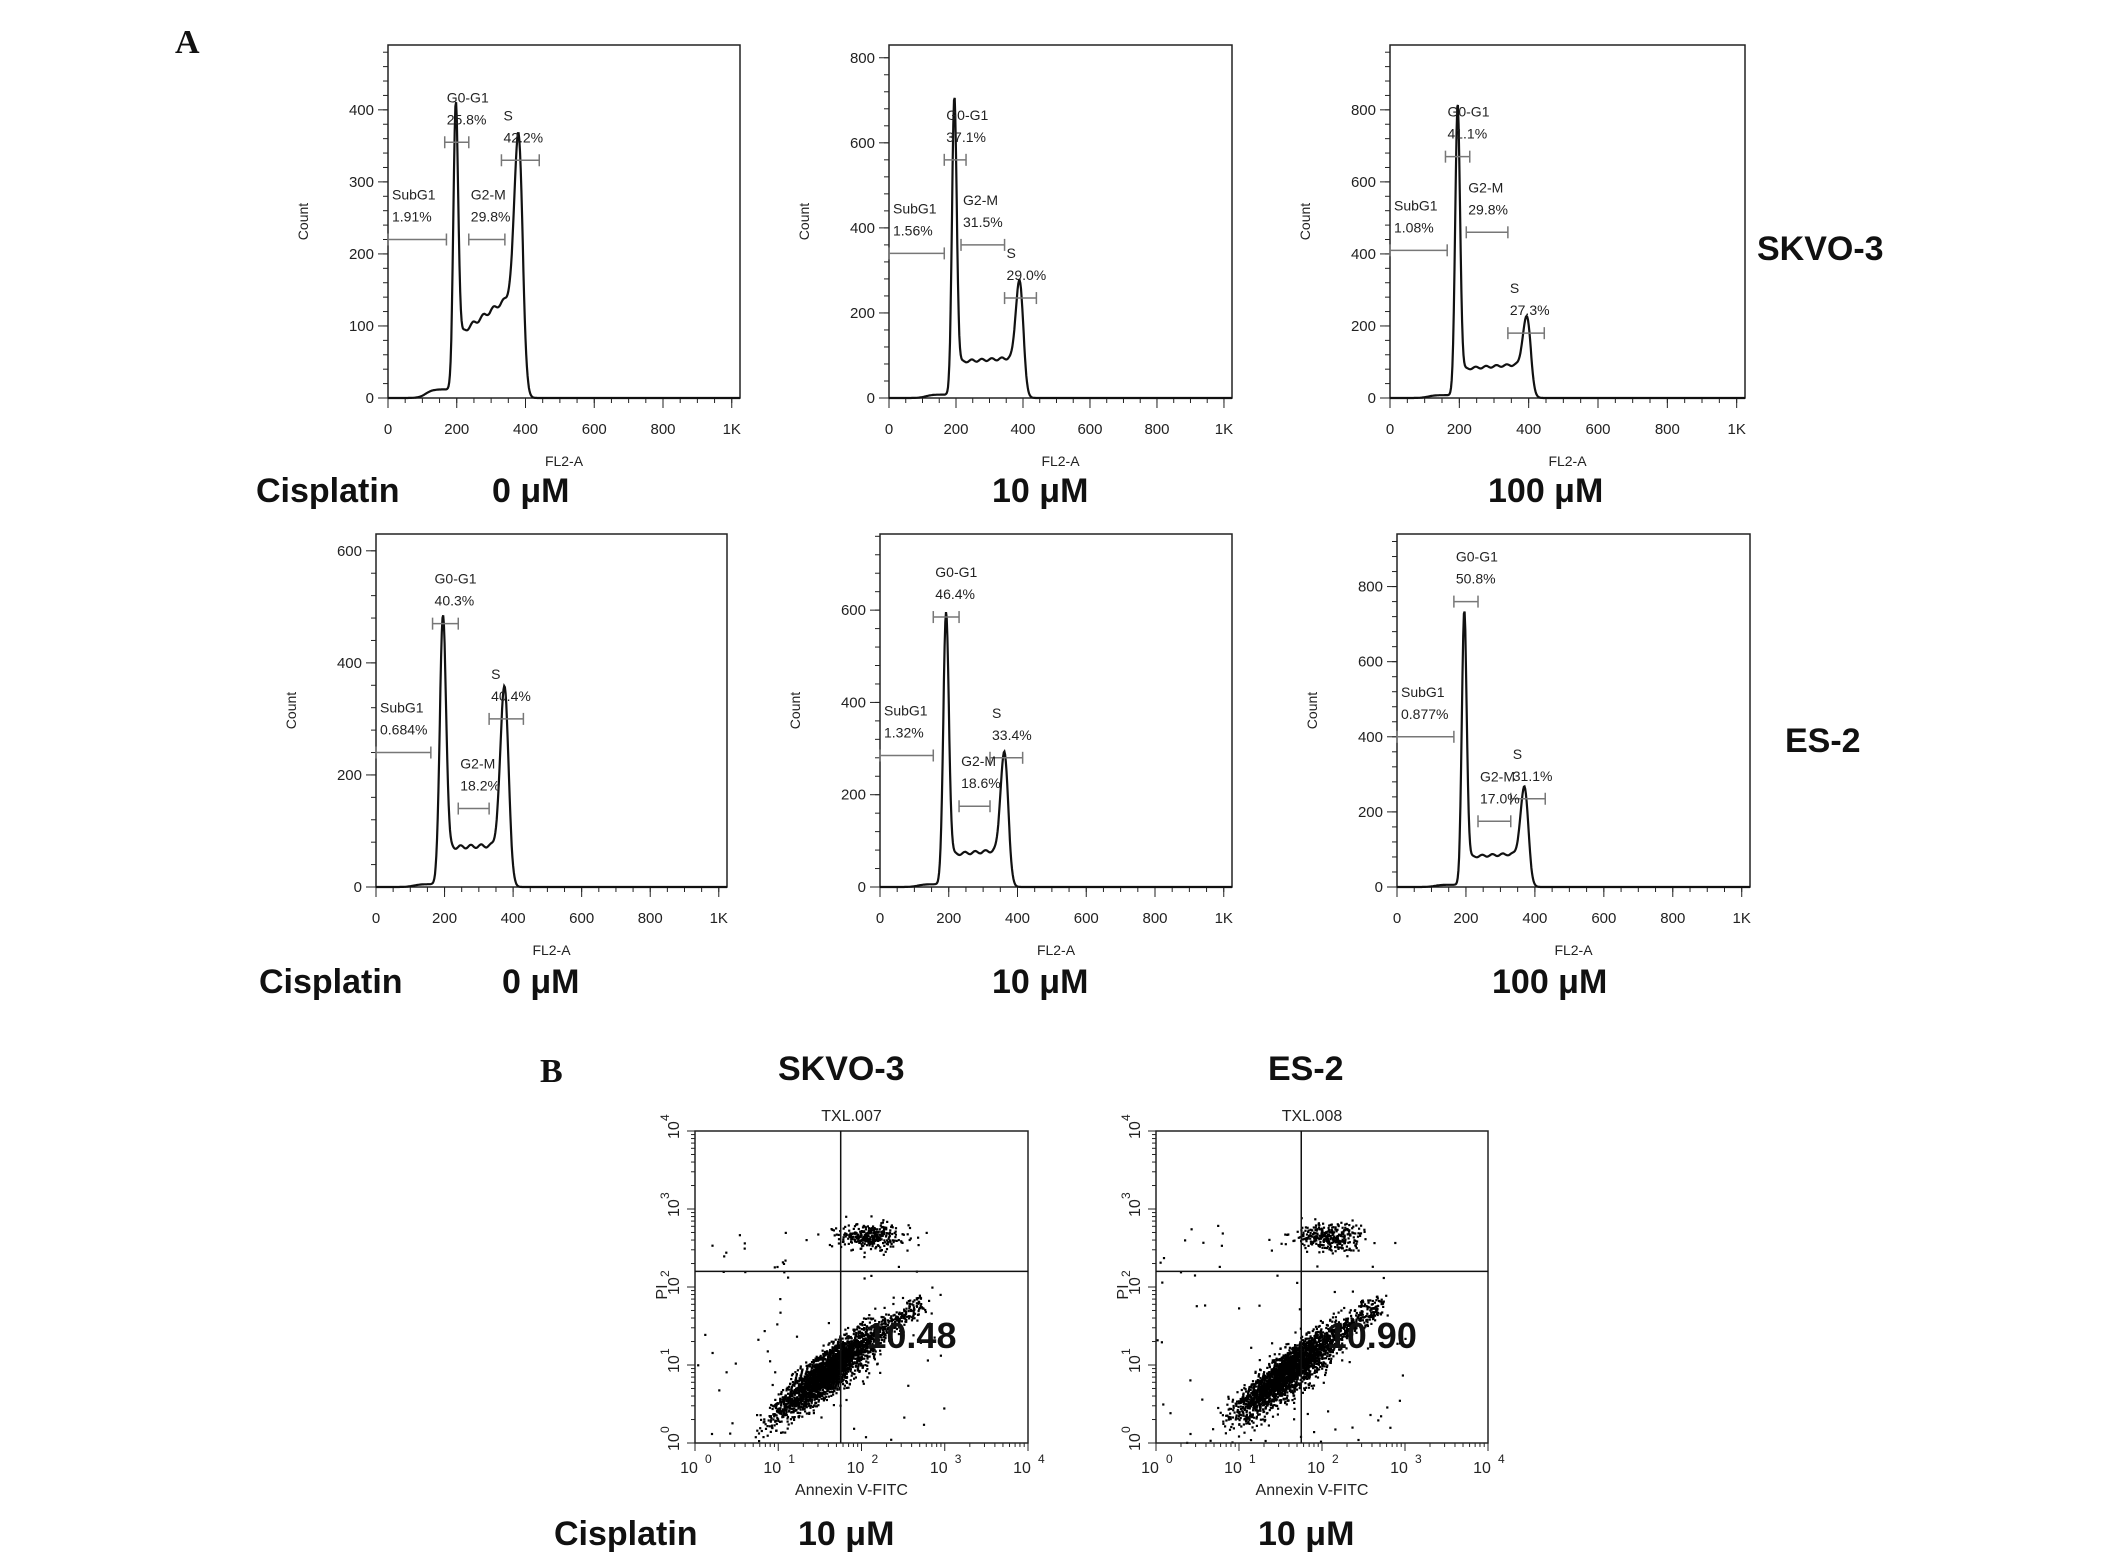  I want to click on y-tick-label: 400, so click(1370, 737).